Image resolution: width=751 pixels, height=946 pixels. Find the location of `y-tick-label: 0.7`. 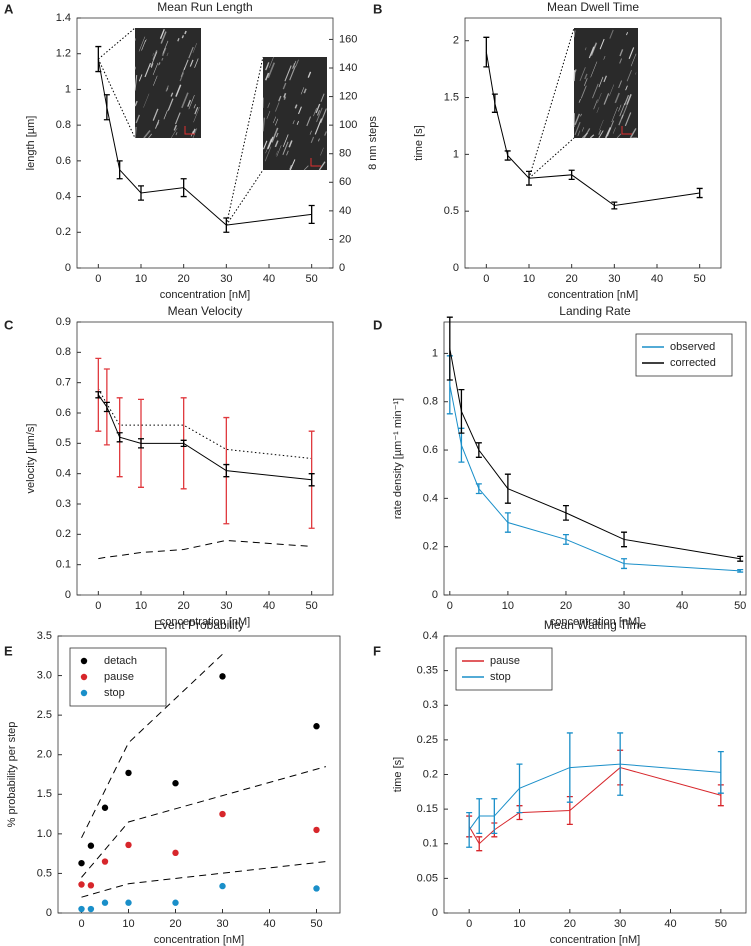

y-tick-label: 0.7 is located at coordinates (63, 383).